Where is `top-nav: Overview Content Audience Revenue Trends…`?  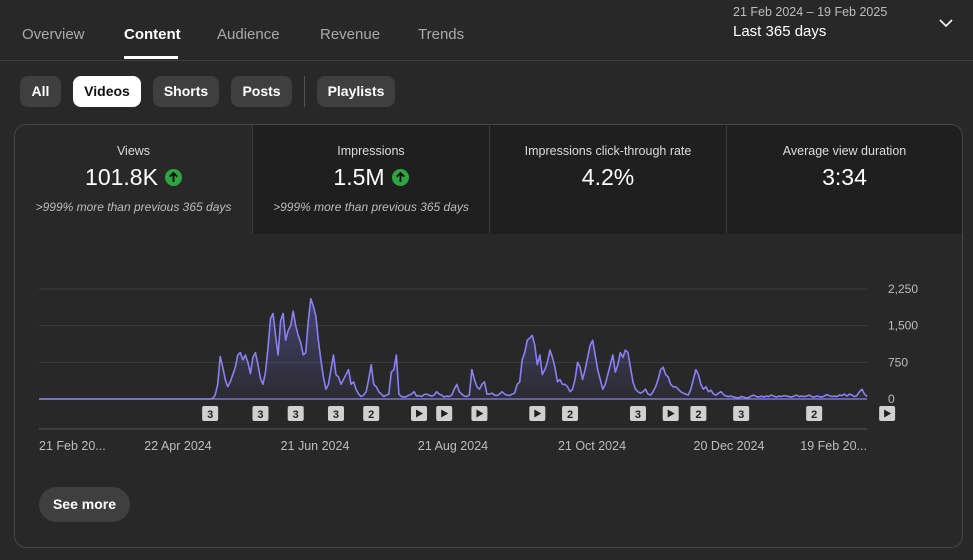 top-nav: Overview Content Audience Revenue Trends… is located at coordinates (486, 30).